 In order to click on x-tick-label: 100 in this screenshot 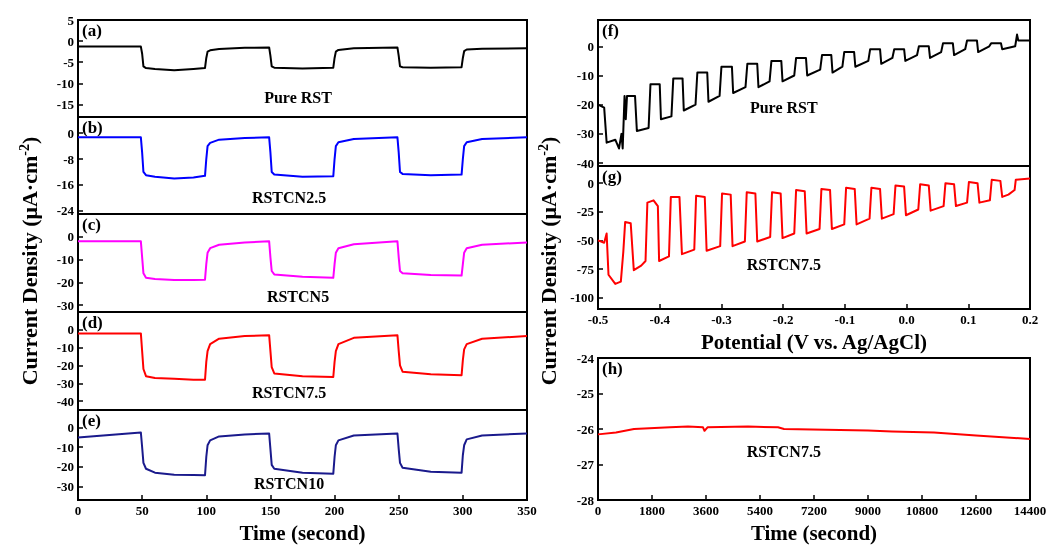, I will do `click(206, 511)`.